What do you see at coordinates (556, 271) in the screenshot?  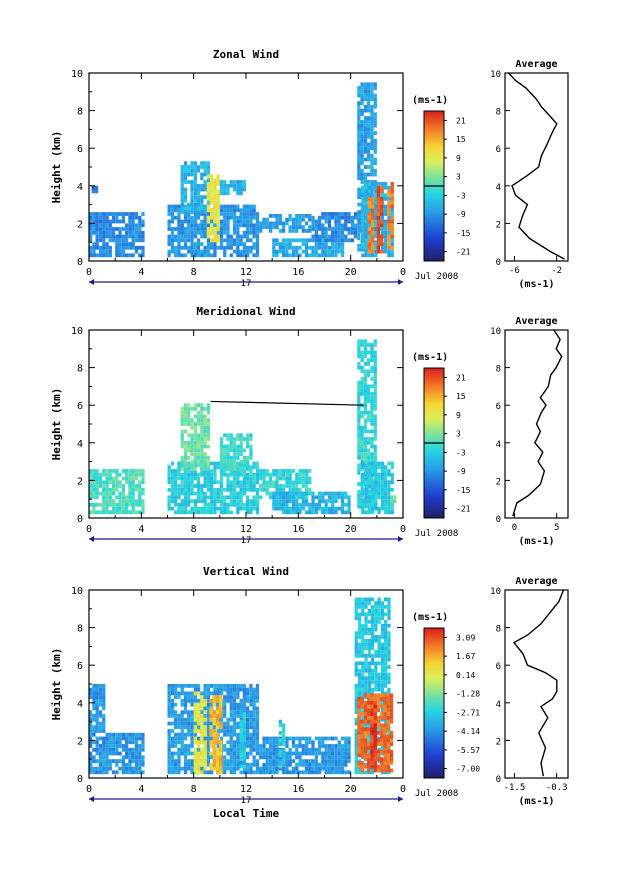 I see `profile-x-tick-label: -2` at bounding box center [556, 271].